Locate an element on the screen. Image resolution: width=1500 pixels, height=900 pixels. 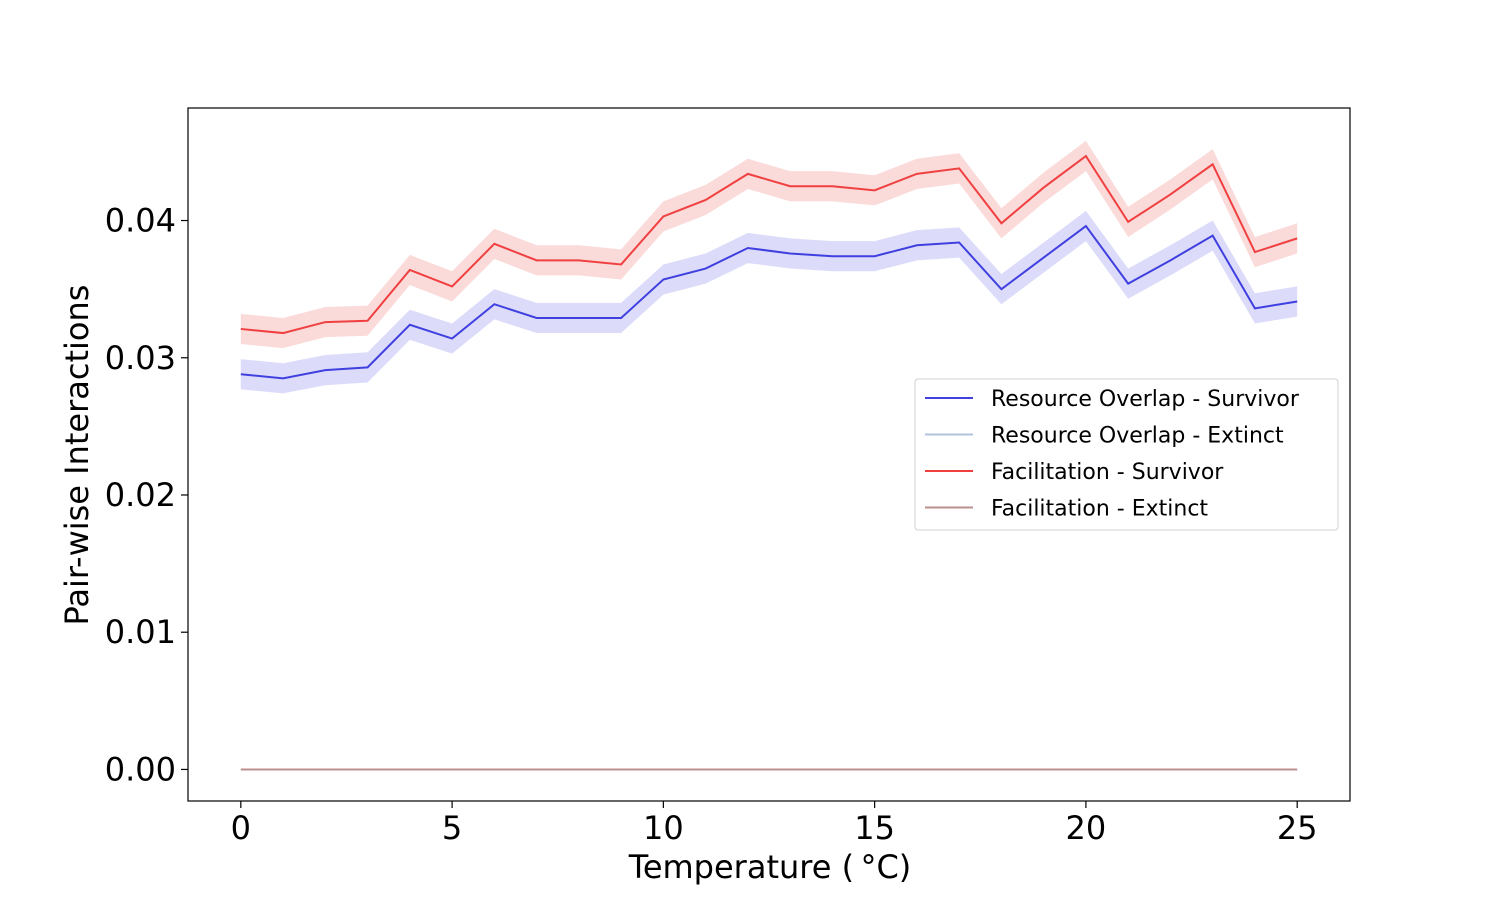
legend-label-facilitation-extinct: Facilitation - Extinct is located at coordinates (1099, 509).